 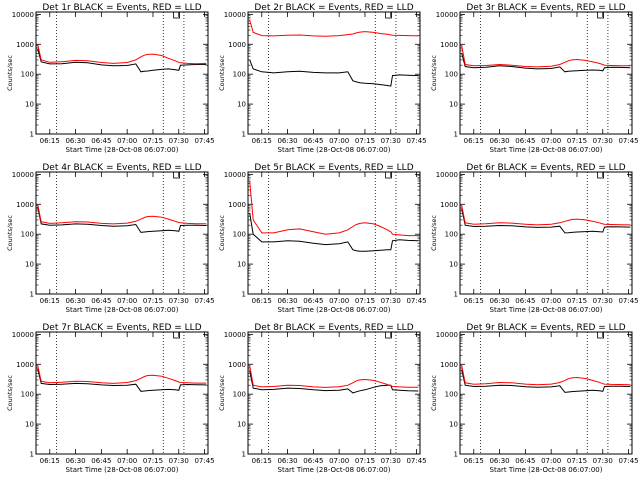 I want to click on chart-title: Det 2r BLACK = Events, RED = LLD, so click(x=333, y=8).